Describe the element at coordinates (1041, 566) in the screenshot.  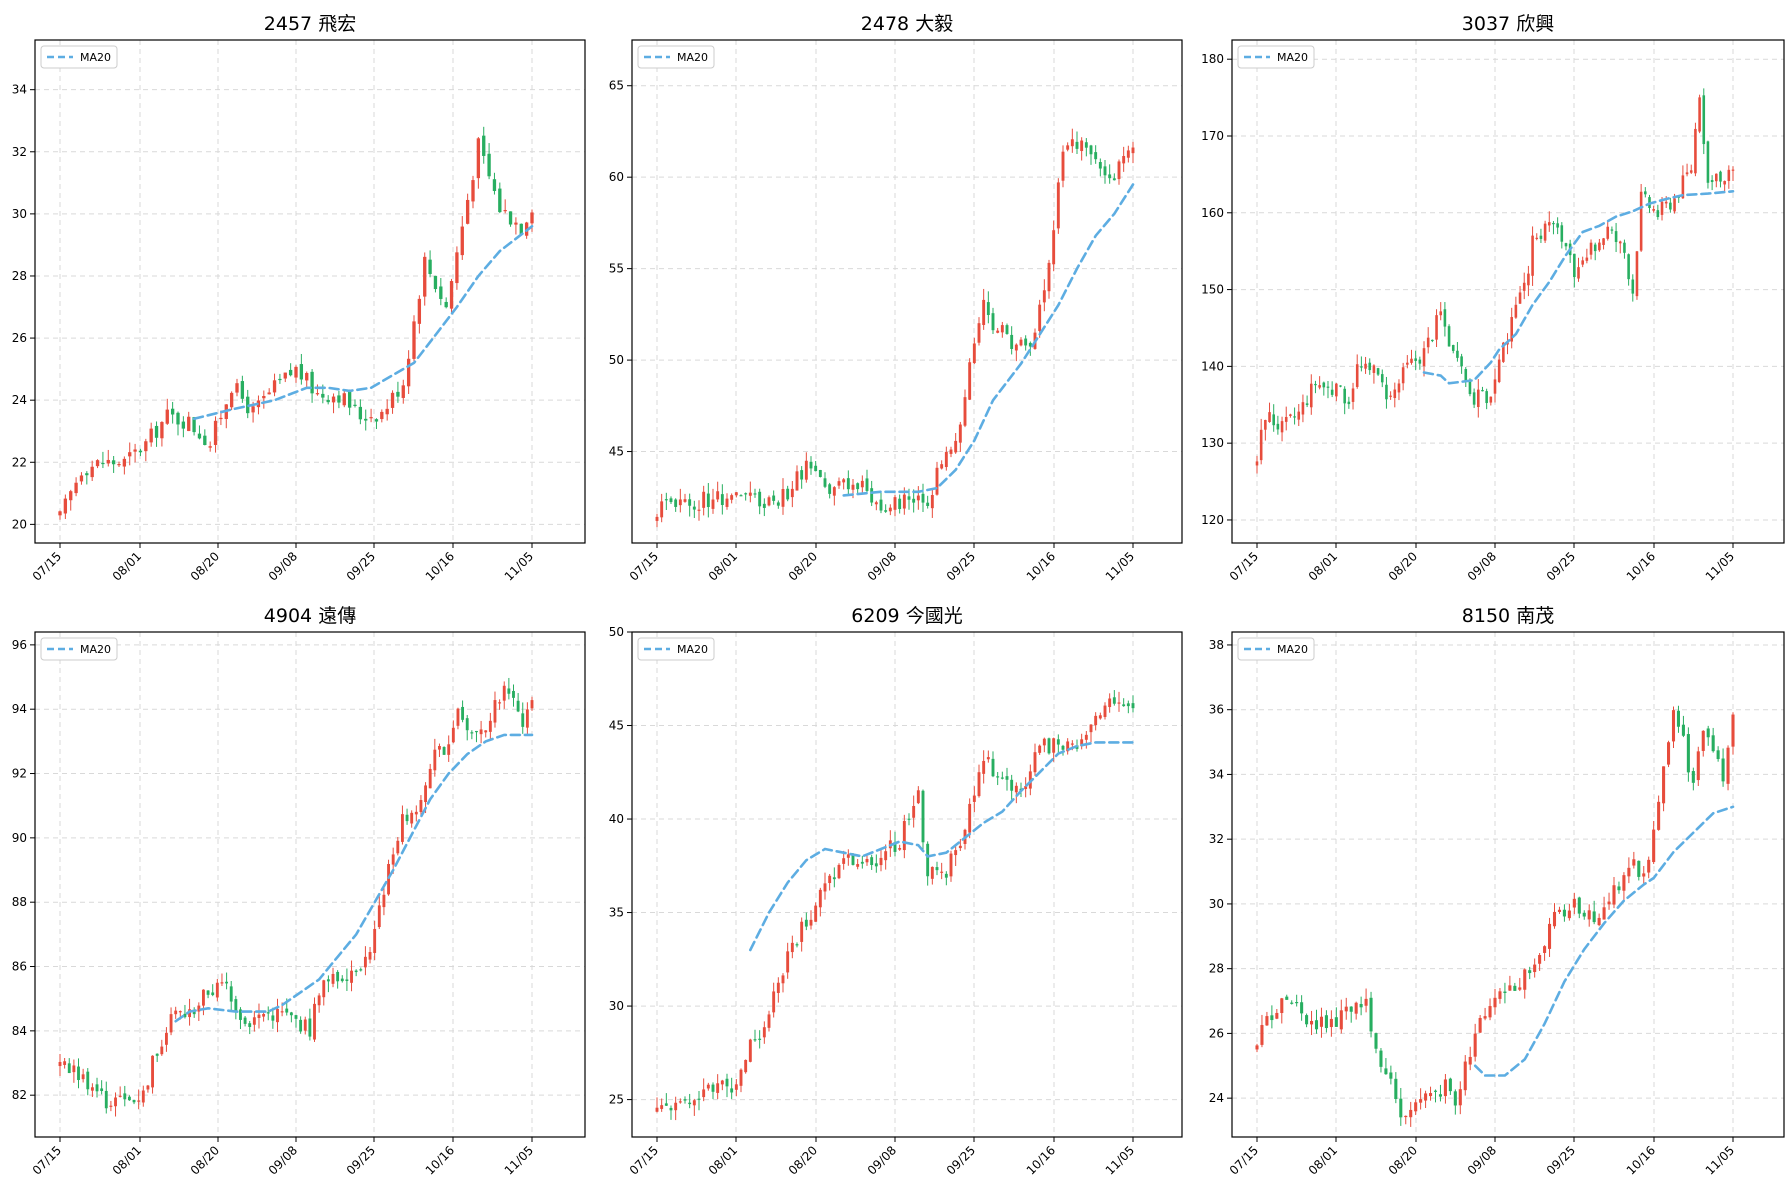
I see `x-tick-label: 10/16` at that location.